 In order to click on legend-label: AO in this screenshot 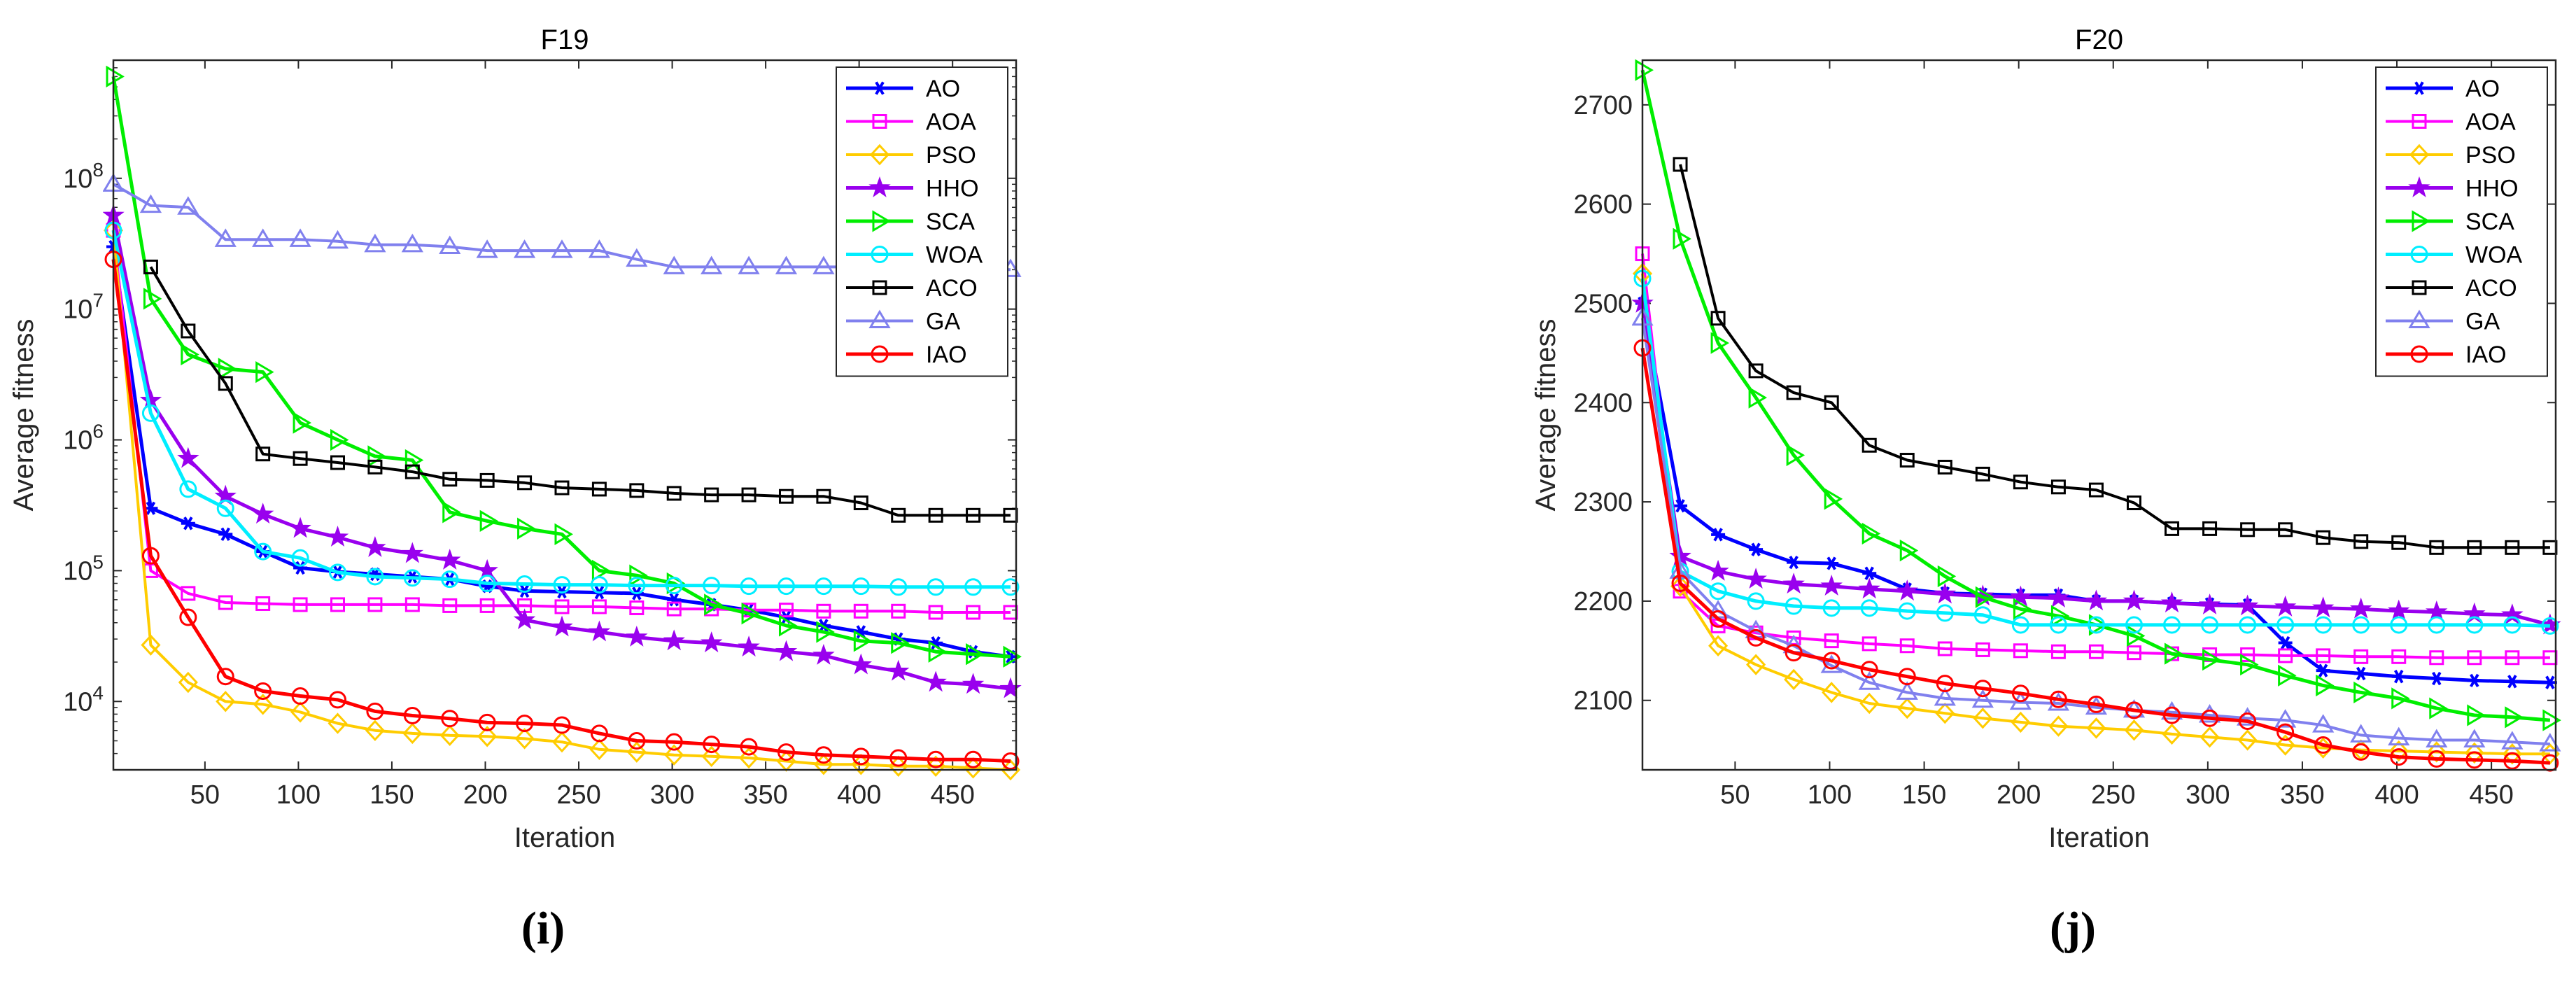, I will do `click(943, 89)`.